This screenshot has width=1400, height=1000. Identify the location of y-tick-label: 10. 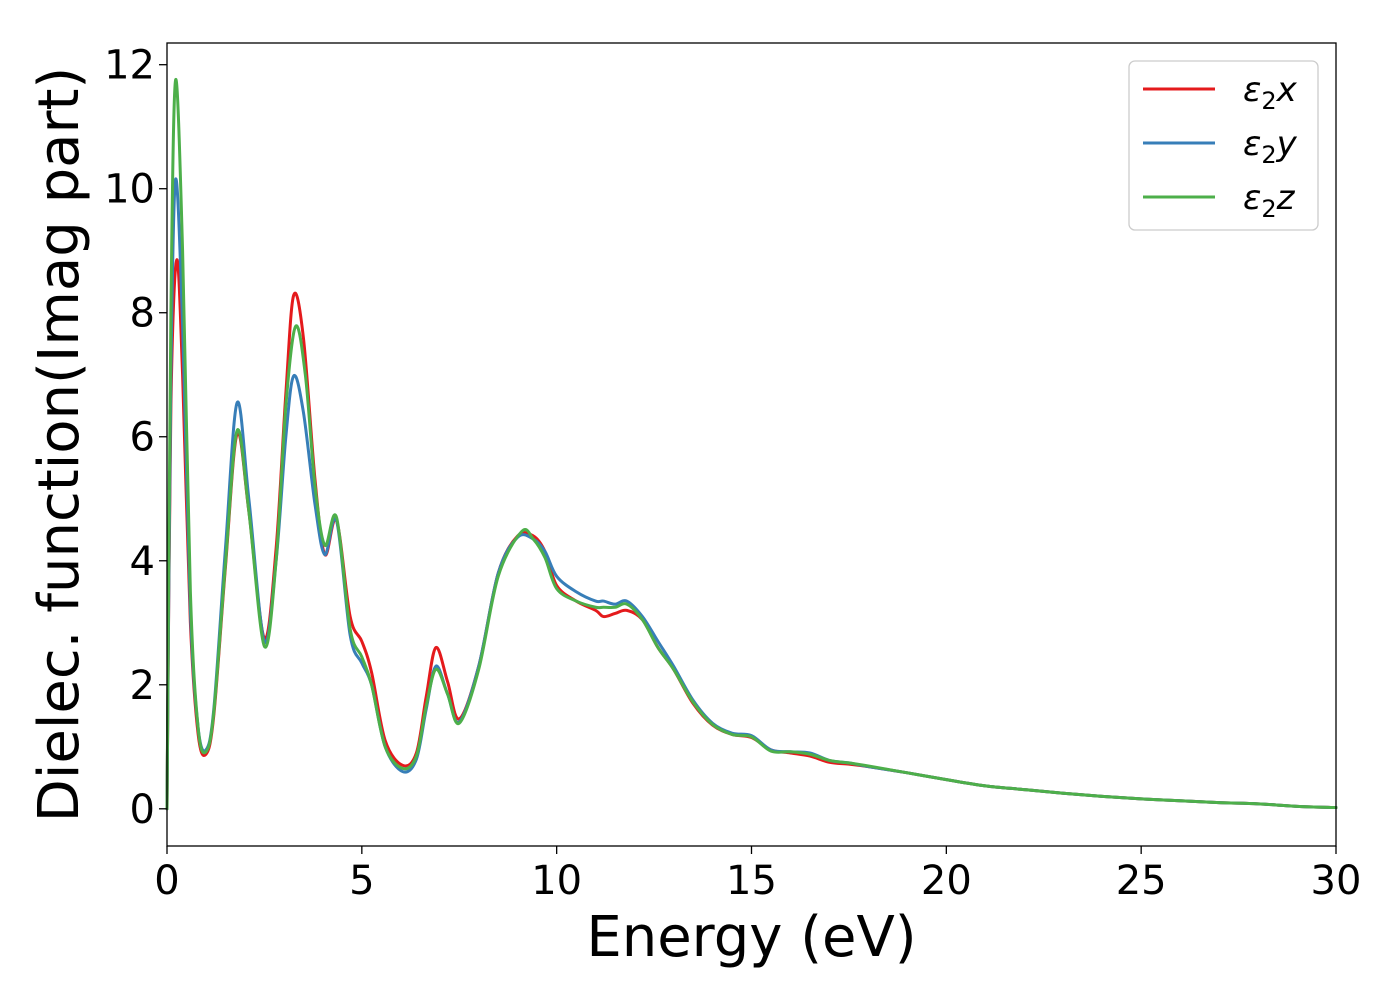
(129, 190).